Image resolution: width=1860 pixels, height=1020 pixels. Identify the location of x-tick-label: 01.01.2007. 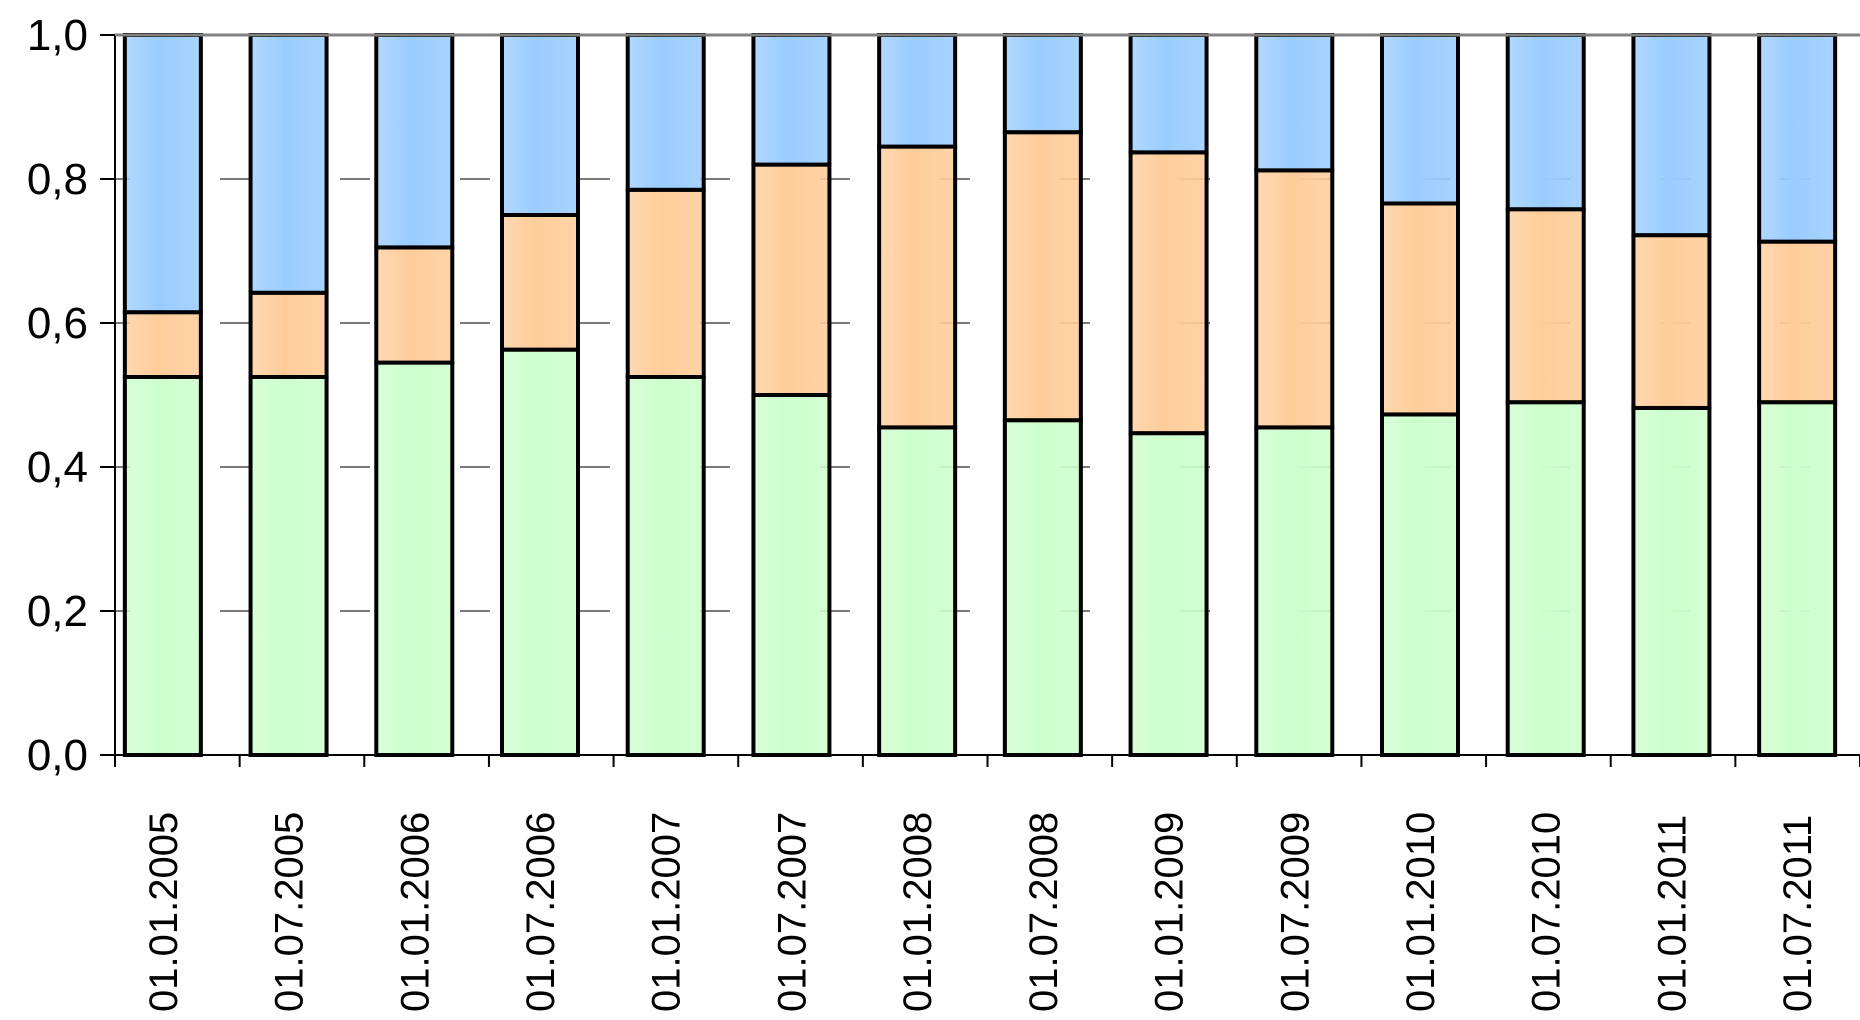
(667, 912).